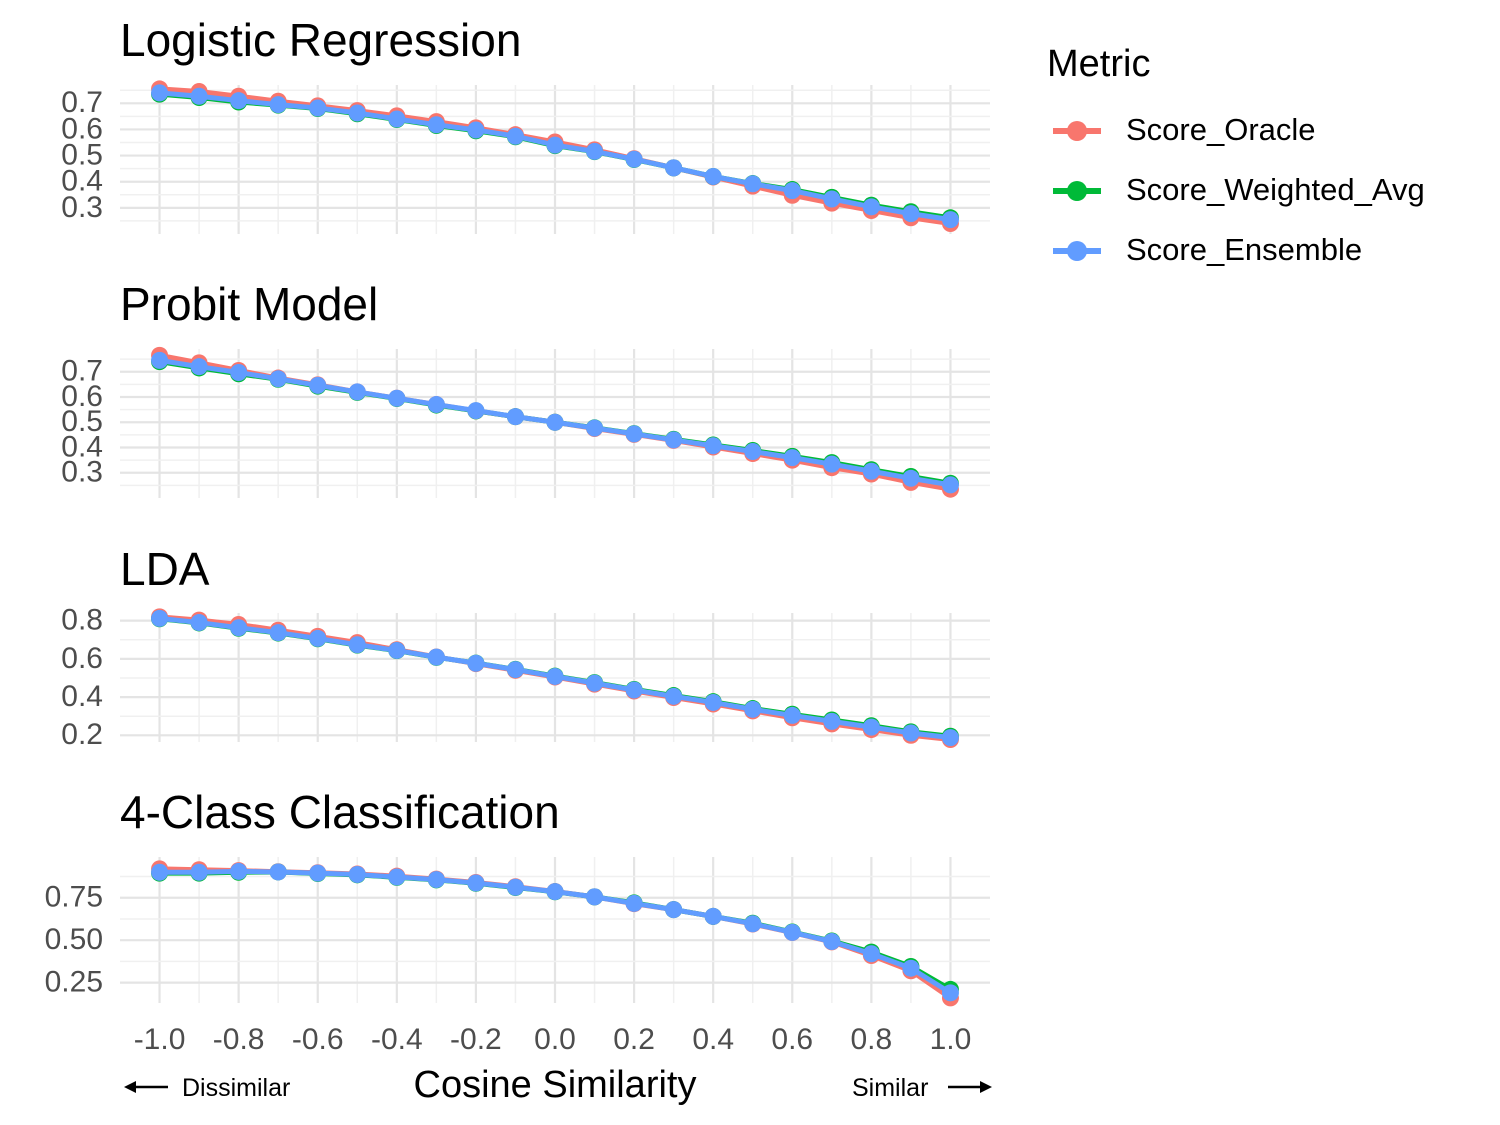 The width and height of the screenshot is (1500, 1125). Describe the element at coordinates (1207, 249) in the screenshot. I see `legend-item: Score_Ensemble` at that location.